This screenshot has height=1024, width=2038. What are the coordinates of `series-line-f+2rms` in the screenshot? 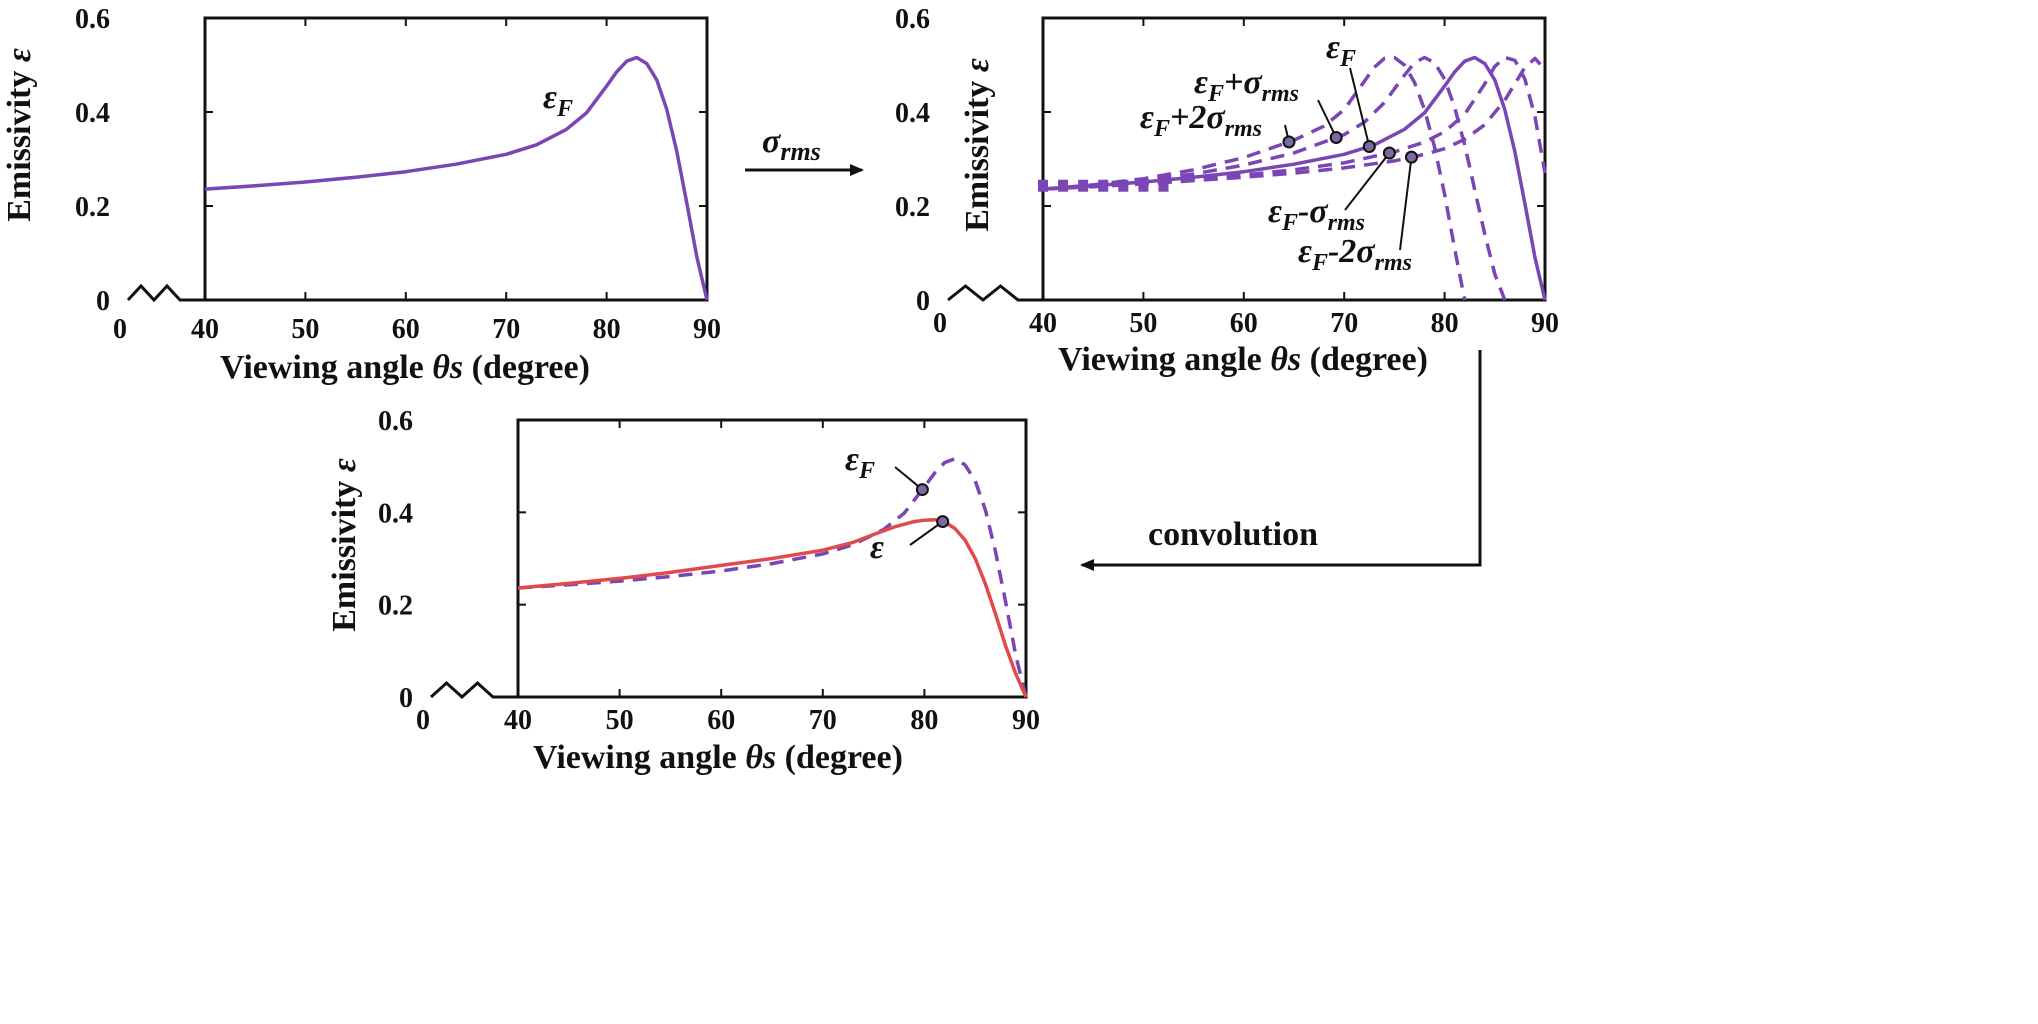 It's located at (1254, 178).